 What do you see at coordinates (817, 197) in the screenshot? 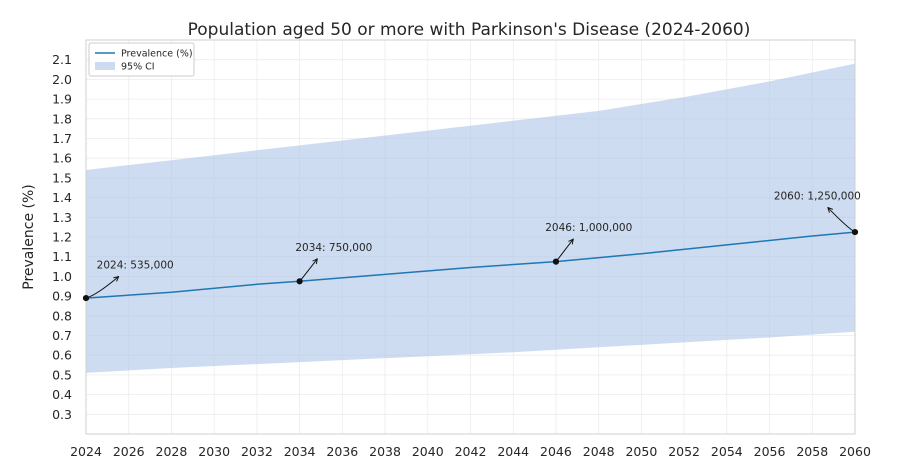
I see `annotation-label: 2060: 1,250,000` at bounding box center [817, 197].